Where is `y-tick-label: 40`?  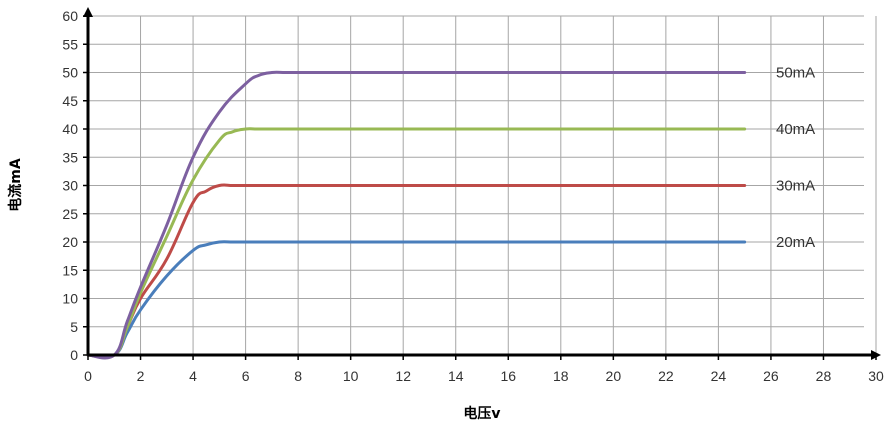 y-tick-label: 40 is located at coordinates (70, 129).